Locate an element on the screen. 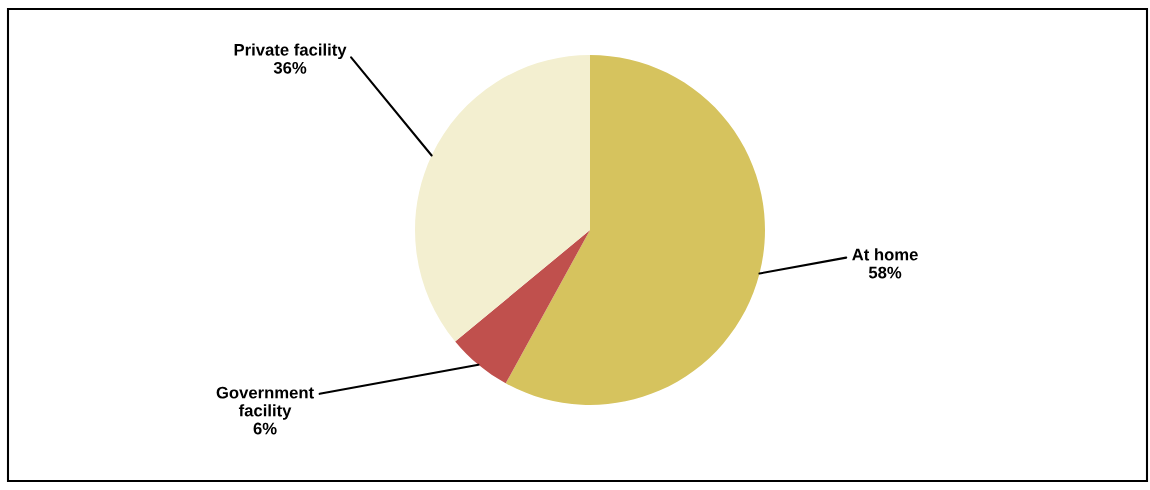  slice-label: Private facility is located at coordinates (290, 51).